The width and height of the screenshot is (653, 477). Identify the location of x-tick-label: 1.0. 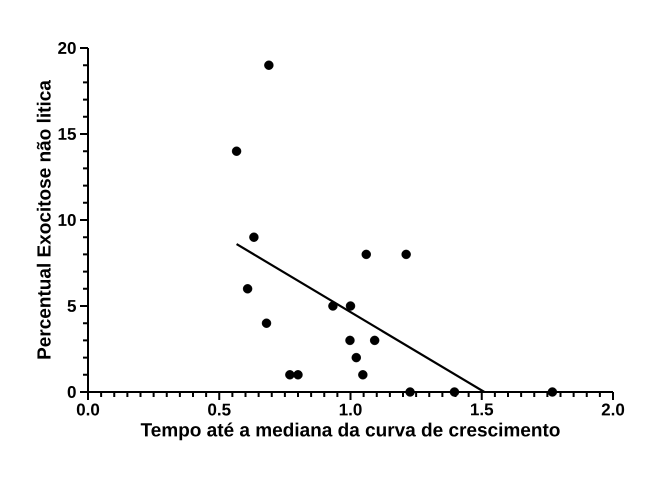
(351, 410).